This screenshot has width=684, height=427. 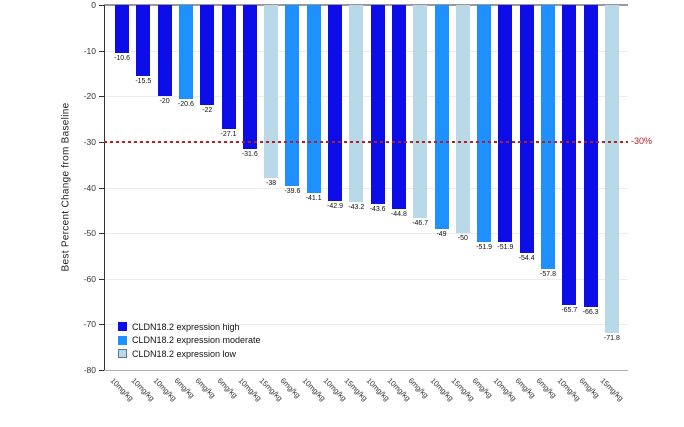 I want to click on bar-value-label: -27.1, so click(x=228, y=134).